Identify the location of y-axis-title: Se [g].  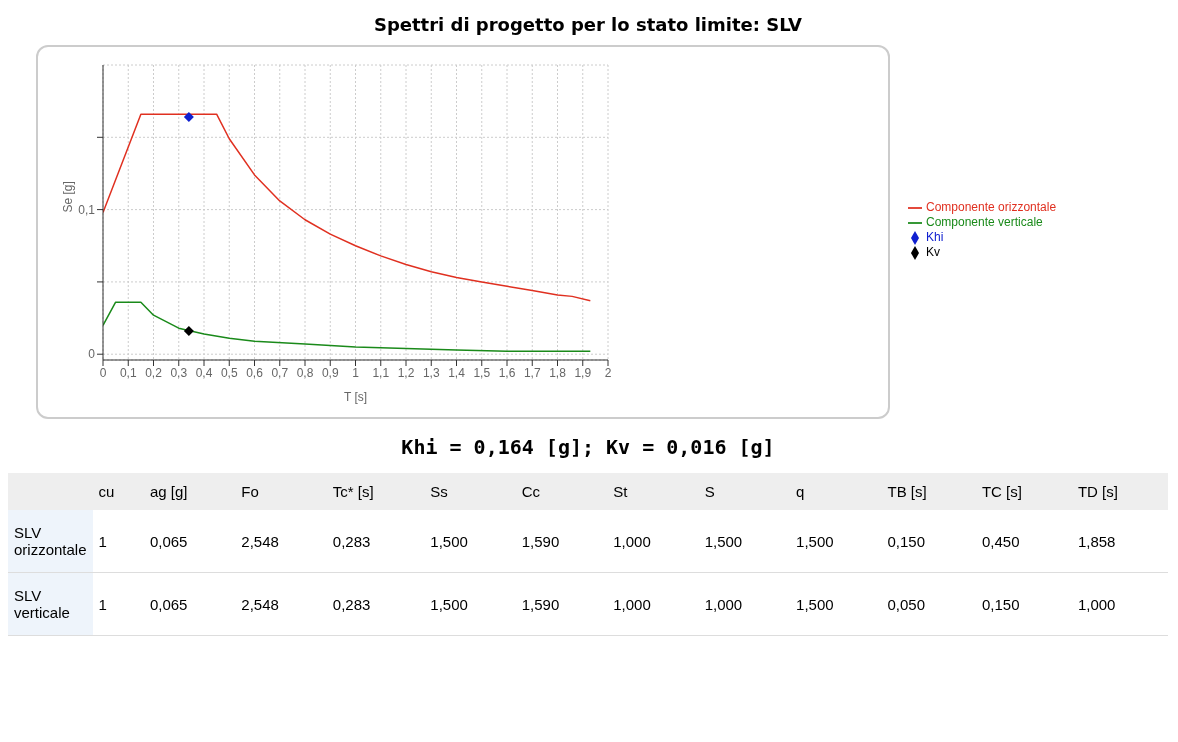
(68, 197).